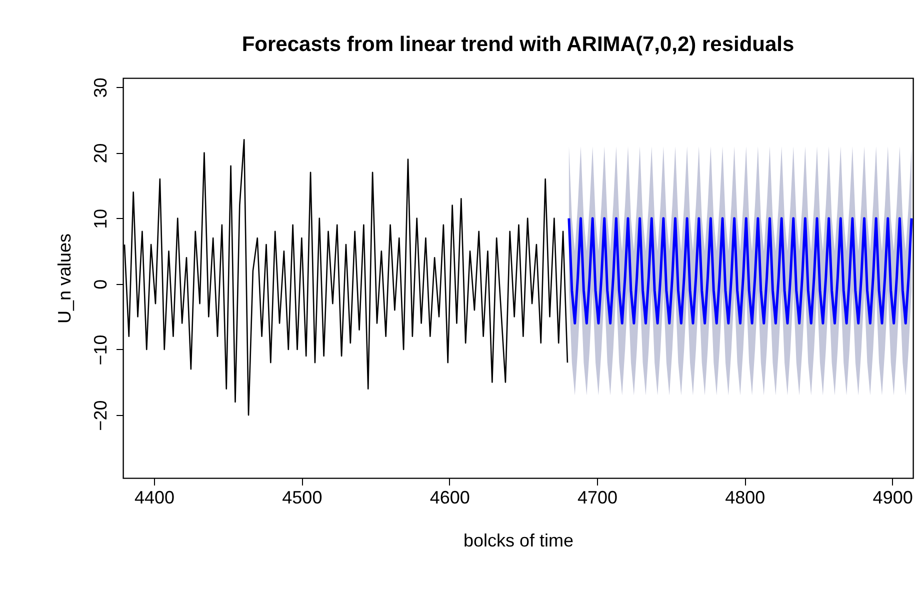  Describe the element at coordinates (64, 278) in the screenshot. I see `y-axis-title: U_n values` at that location.